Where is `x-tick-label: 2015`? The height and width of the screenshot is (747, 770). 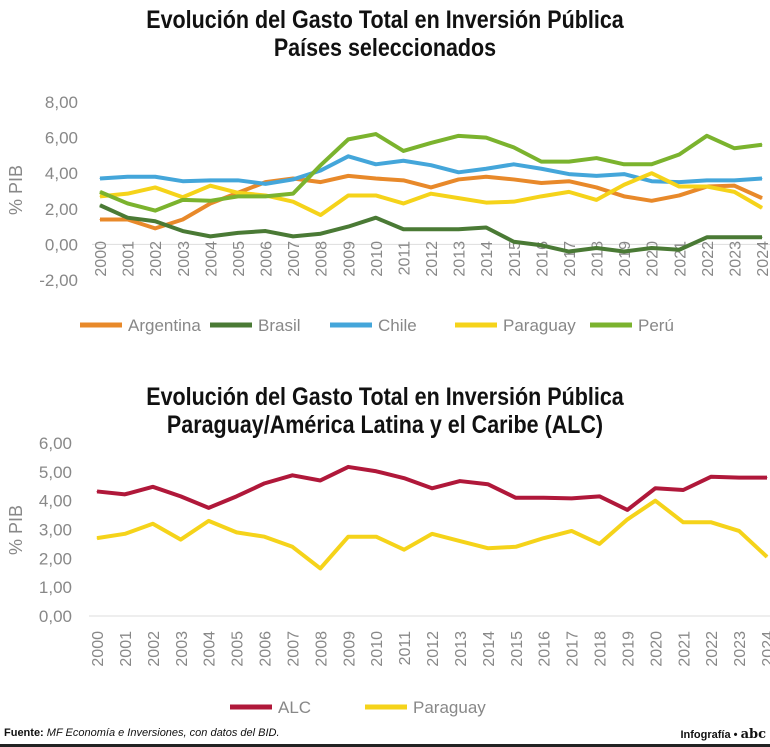 x-tick-label: 2015 is located at coordinates (517, 649).